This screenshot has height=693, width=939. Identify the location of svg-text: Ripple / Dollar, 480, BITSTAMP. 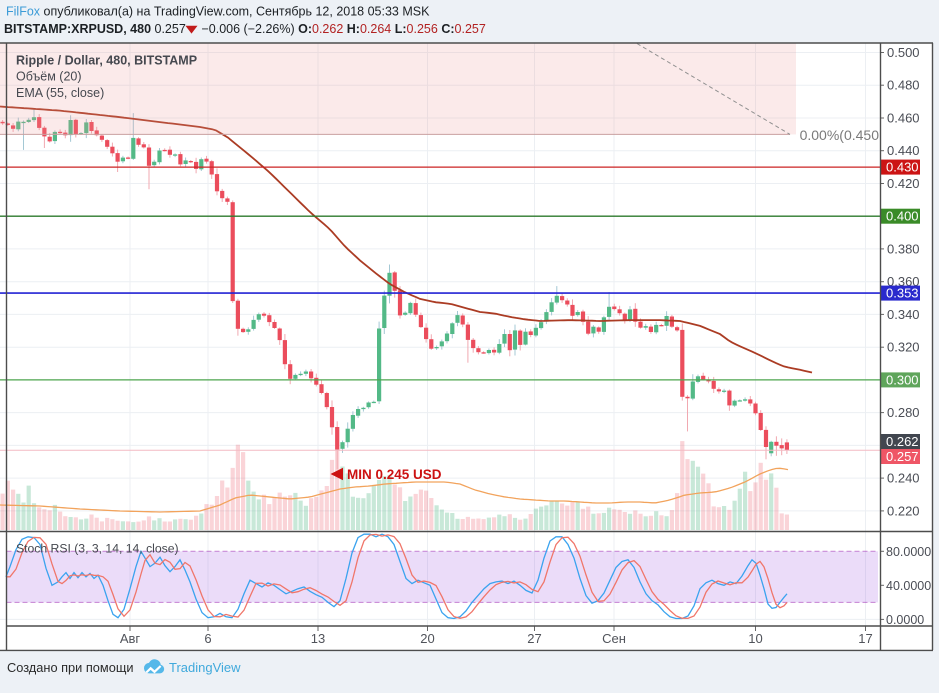
(106, 60).